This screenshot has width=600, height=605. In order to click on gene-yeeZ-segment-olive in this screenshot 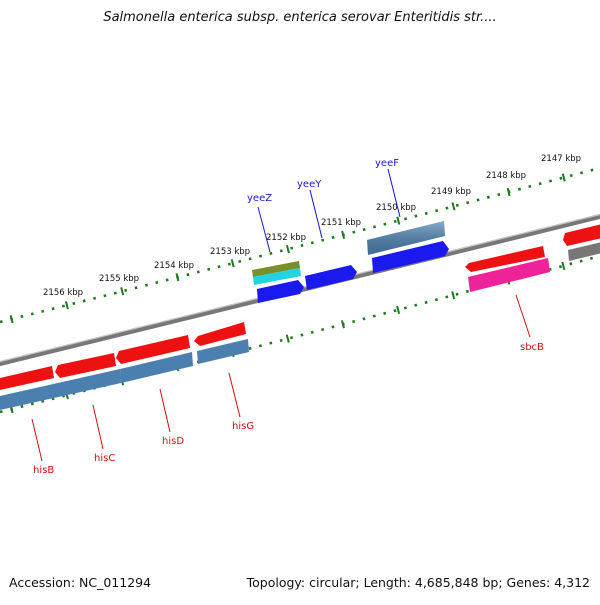, I will do `click(276, 269)`.